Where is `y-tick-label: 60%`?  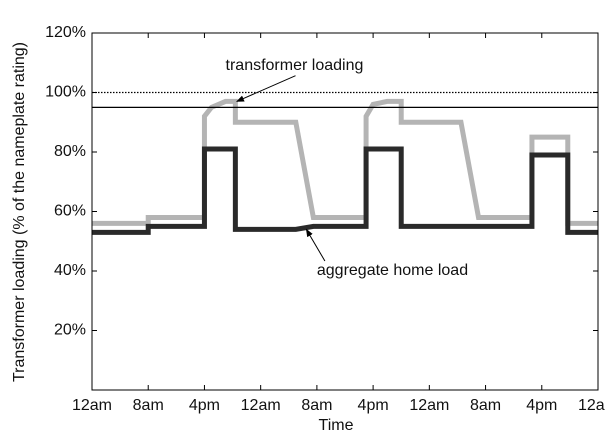 y-tick-label: 60% is located at coordinates (70, 211).